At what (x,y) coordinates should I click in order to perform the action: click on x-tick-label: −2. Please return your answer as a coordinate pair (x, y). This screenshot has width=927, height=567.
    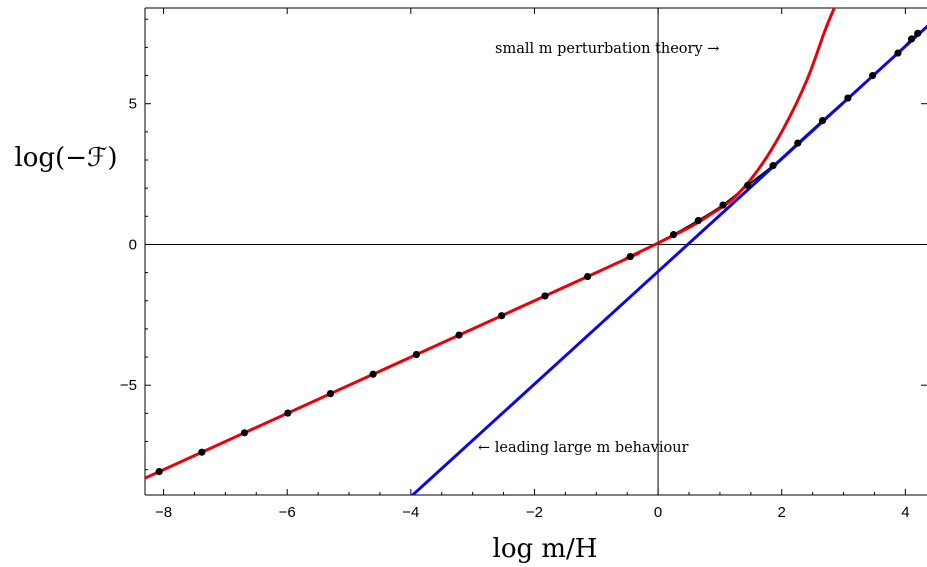
    Looking at the image, I should click on (534, 512).